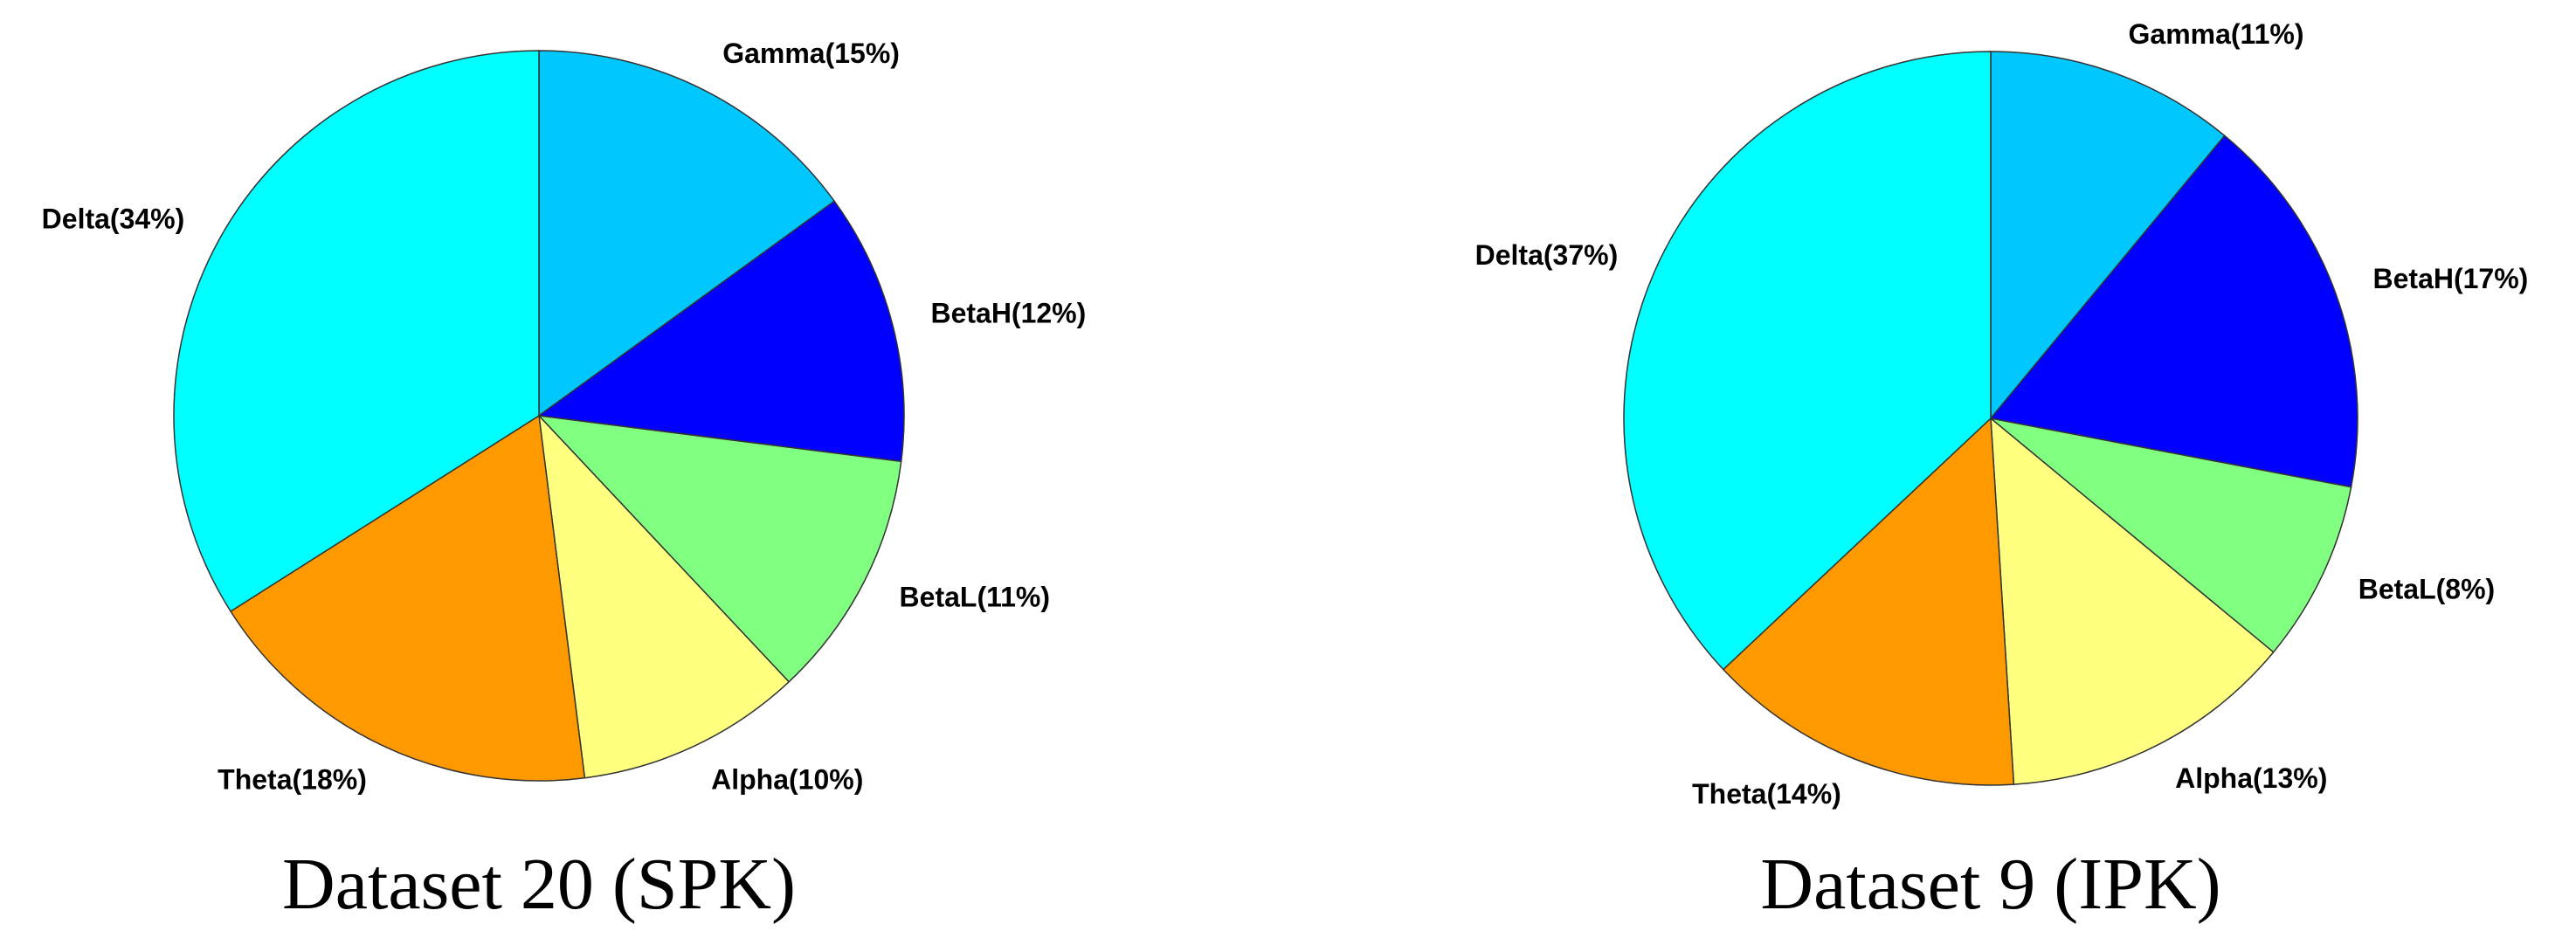 The image size is (2576, 938). I want to click on slice-label: Theta(14%), so click(1766, 794).